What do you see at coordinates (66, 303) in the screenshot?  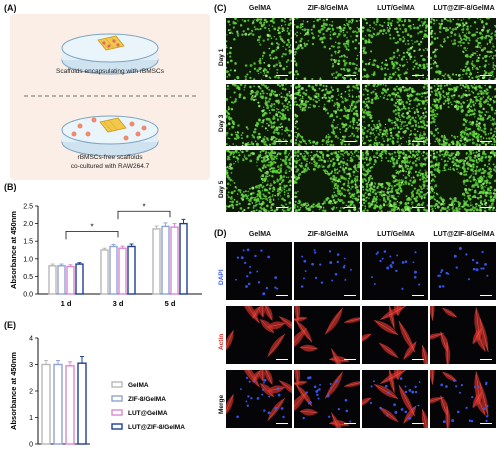 I see `x-tick-label: 1 d` at bounding box center [66, 303].